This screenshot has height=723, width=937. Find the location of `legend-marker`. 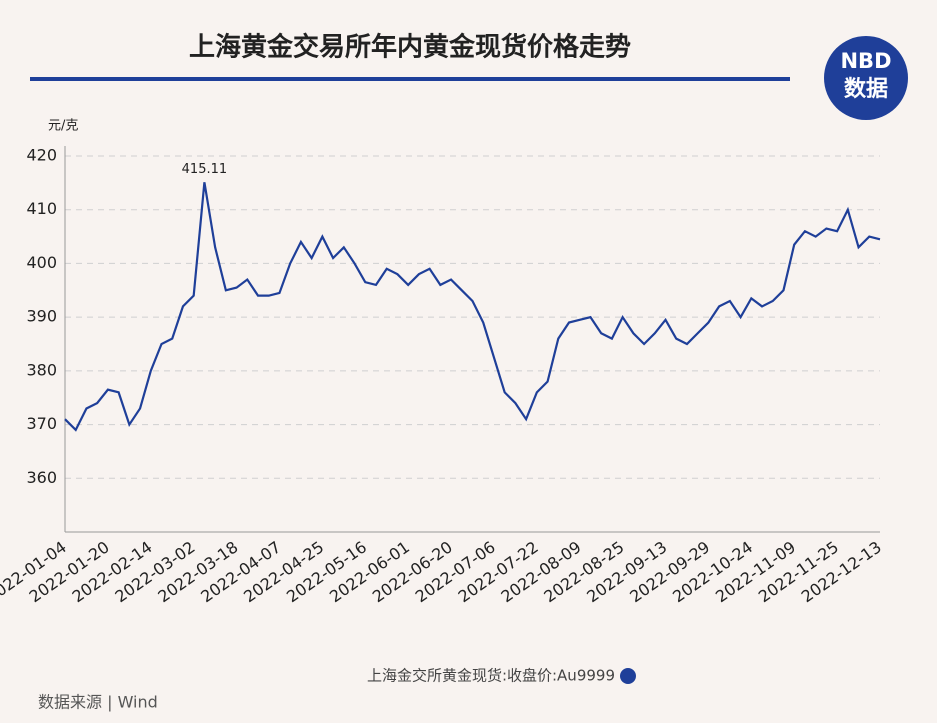

legend-marker is located at coordinates (628, 676).